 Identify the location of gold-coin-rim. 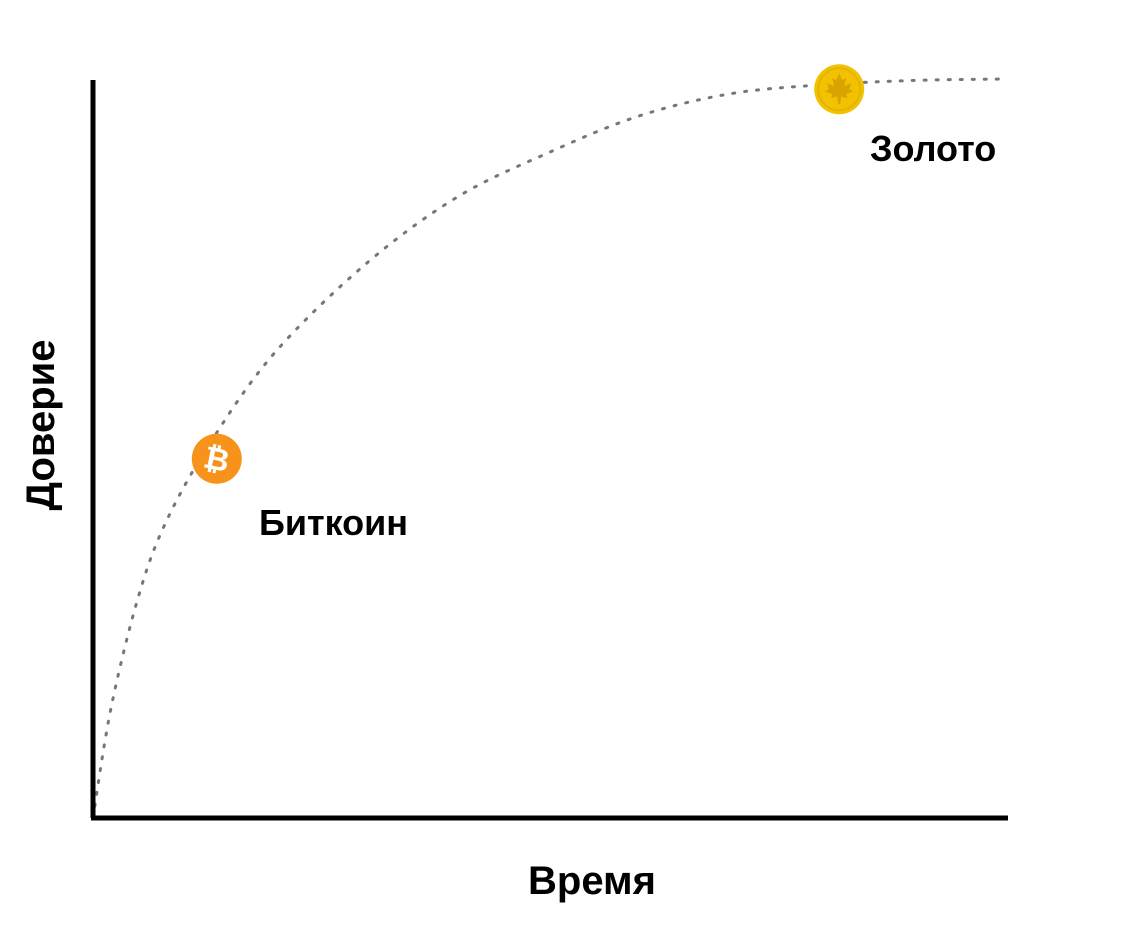
(839, 89).